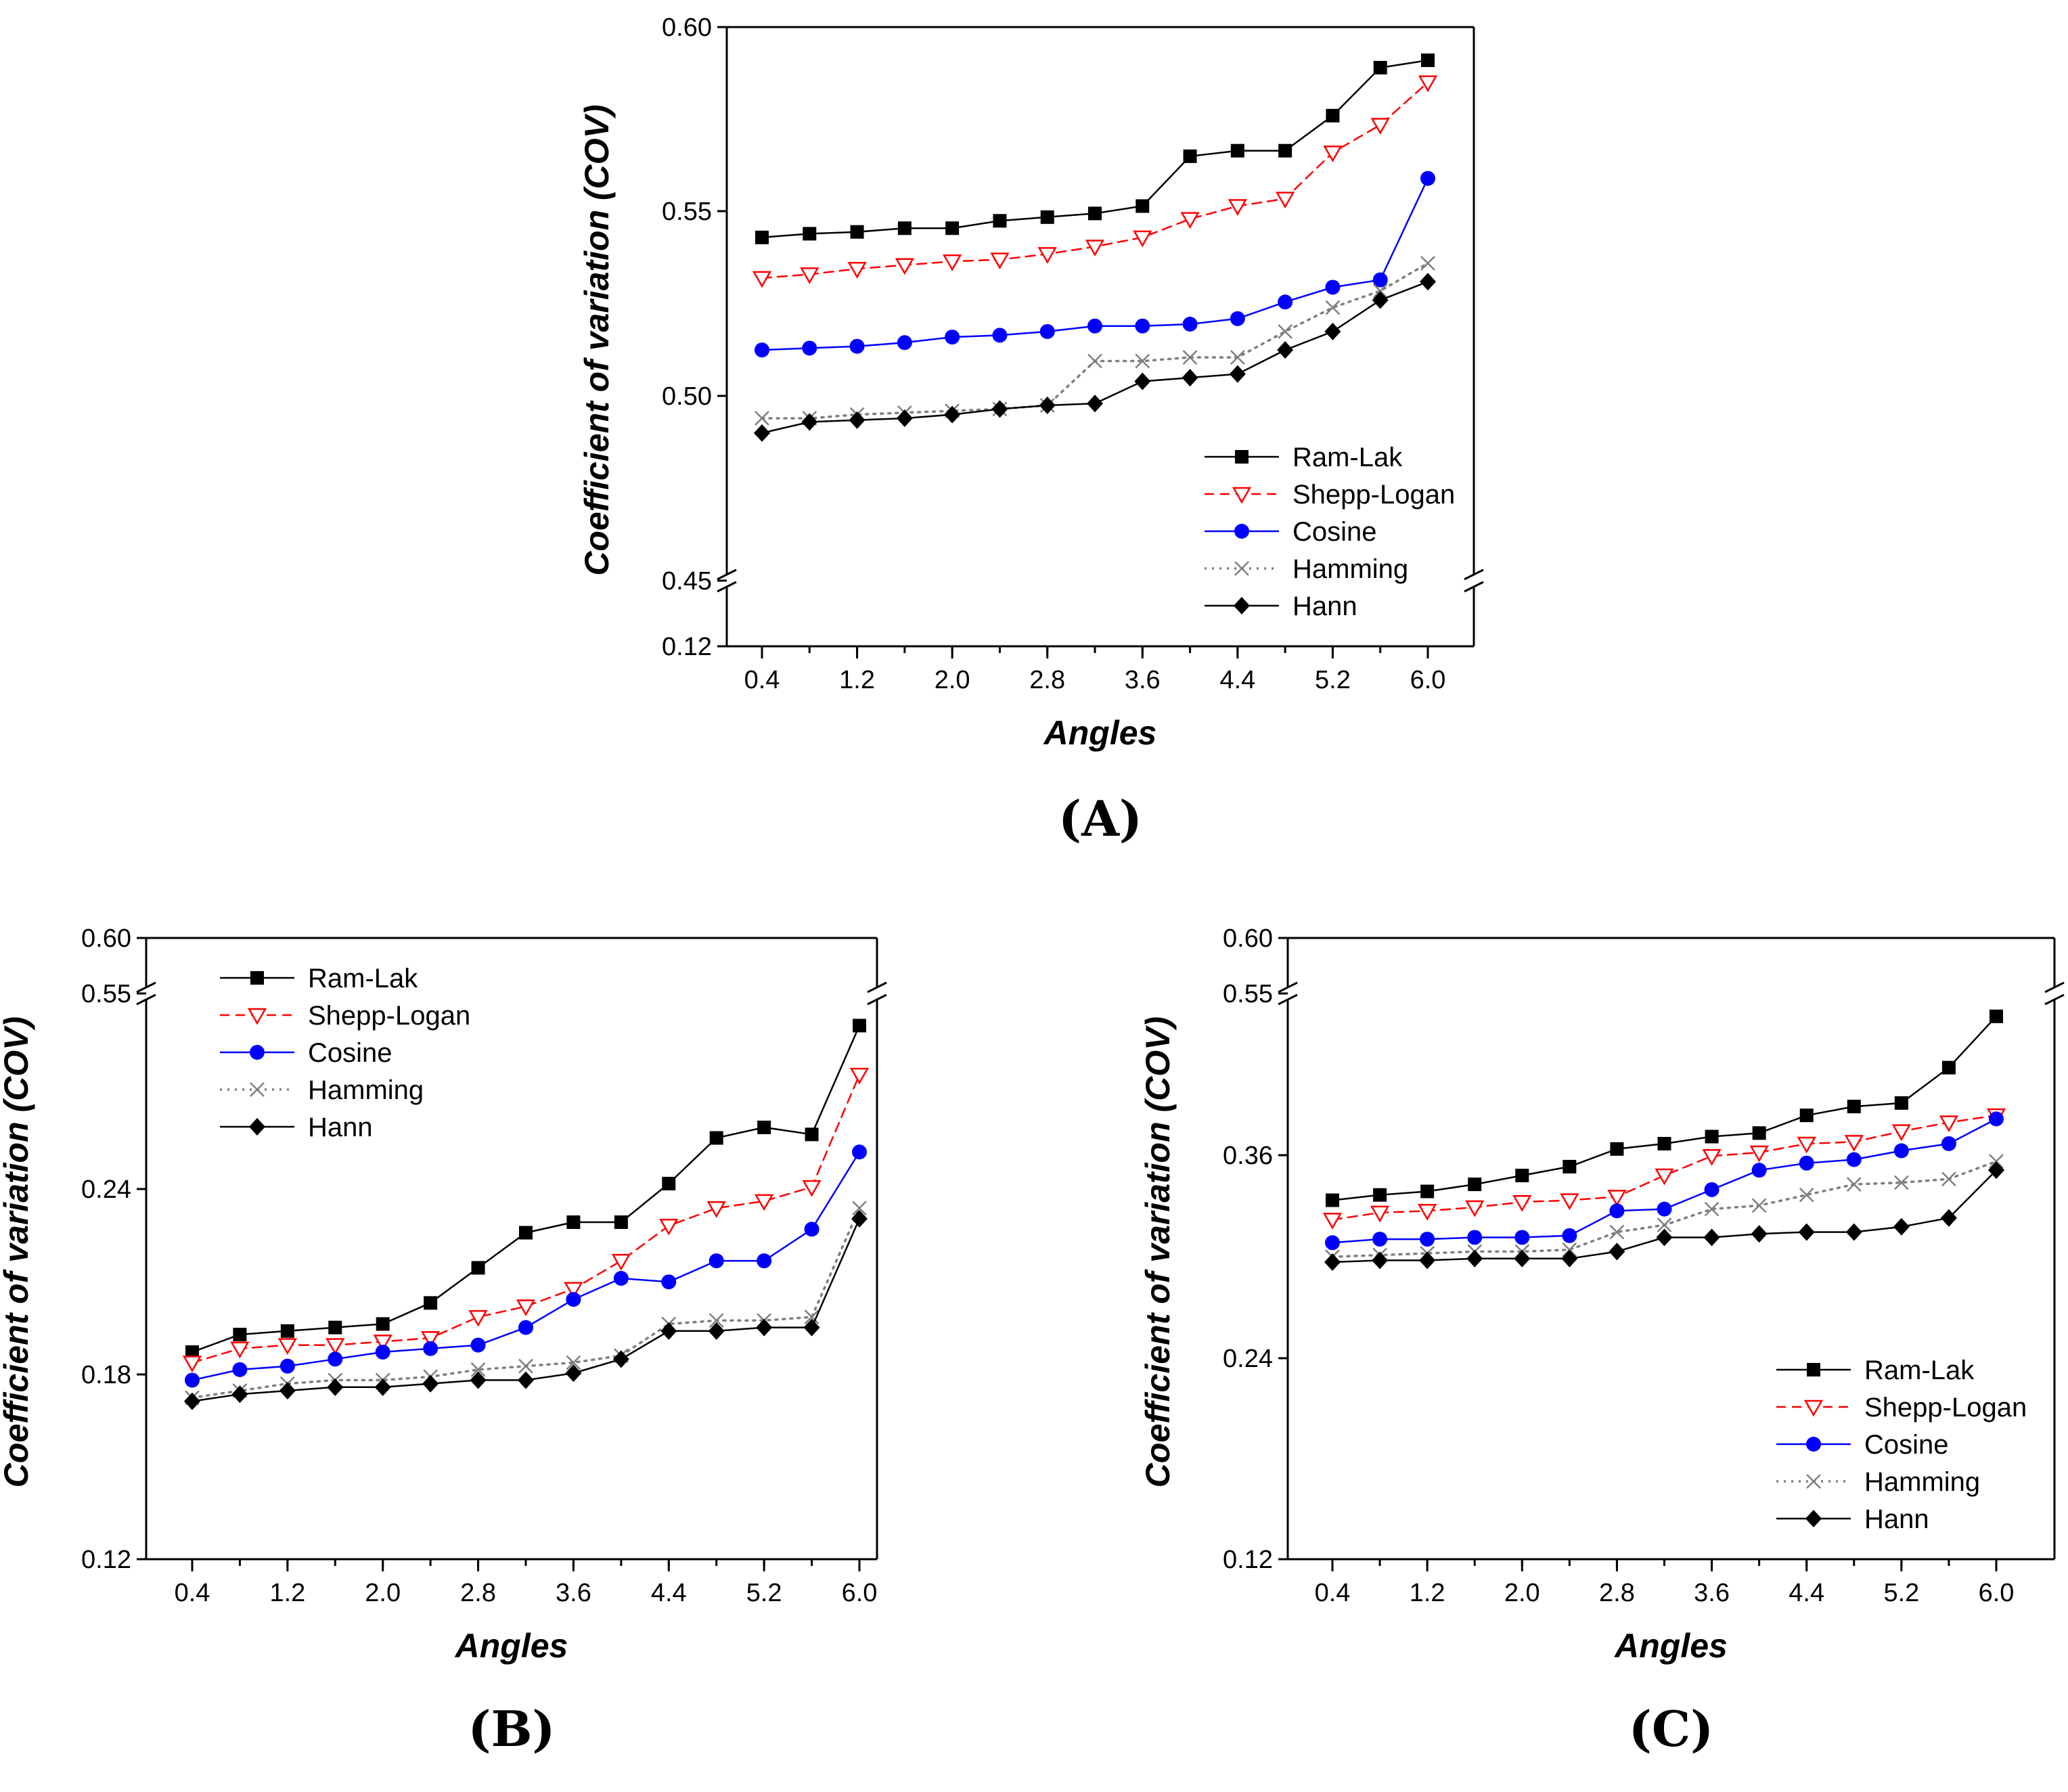 This screenshot has width=2068, height=1792. I want to click on series-line-shepp-logan, so click(1664, 1167).